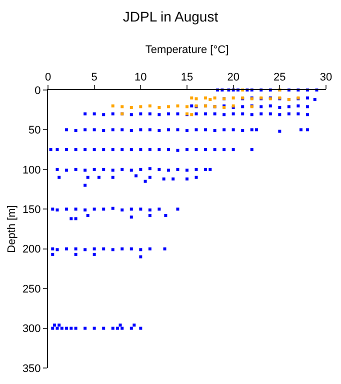 Image resolution: width=341 pixels, height=384 pixels. I want to click on chart-title: JDPL in August, so click(170, 16).